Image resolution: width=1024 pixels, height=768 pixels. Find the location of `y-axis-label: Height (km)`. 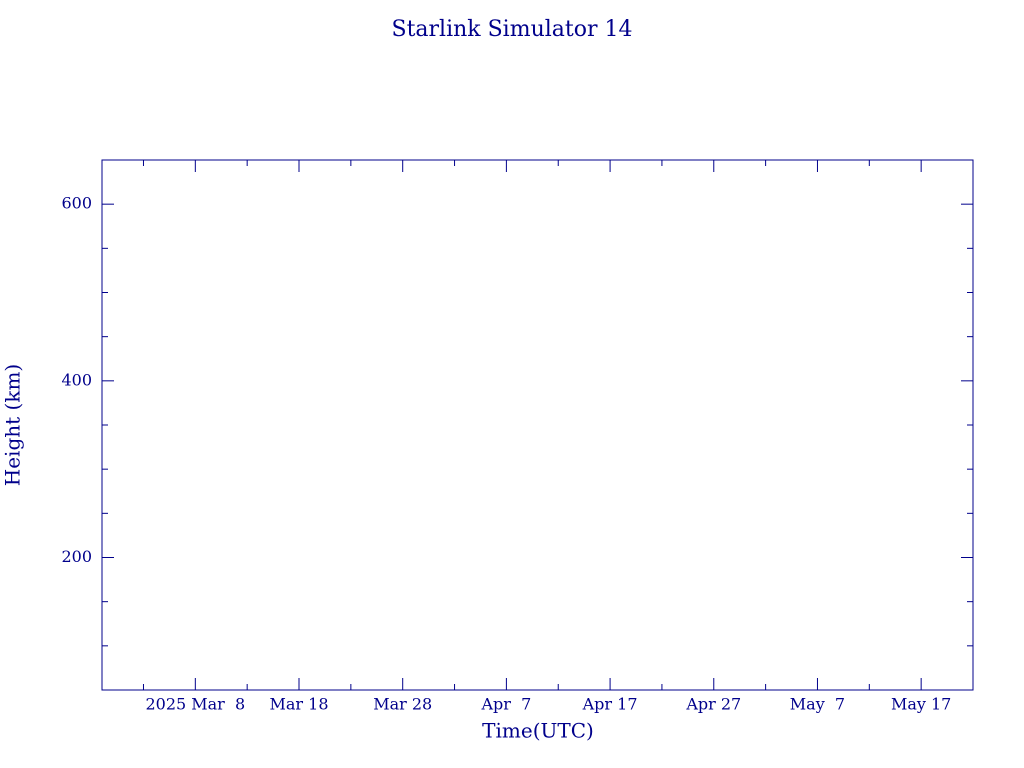

y-axis-label: Height (km) is located at coordinates (13, 425).